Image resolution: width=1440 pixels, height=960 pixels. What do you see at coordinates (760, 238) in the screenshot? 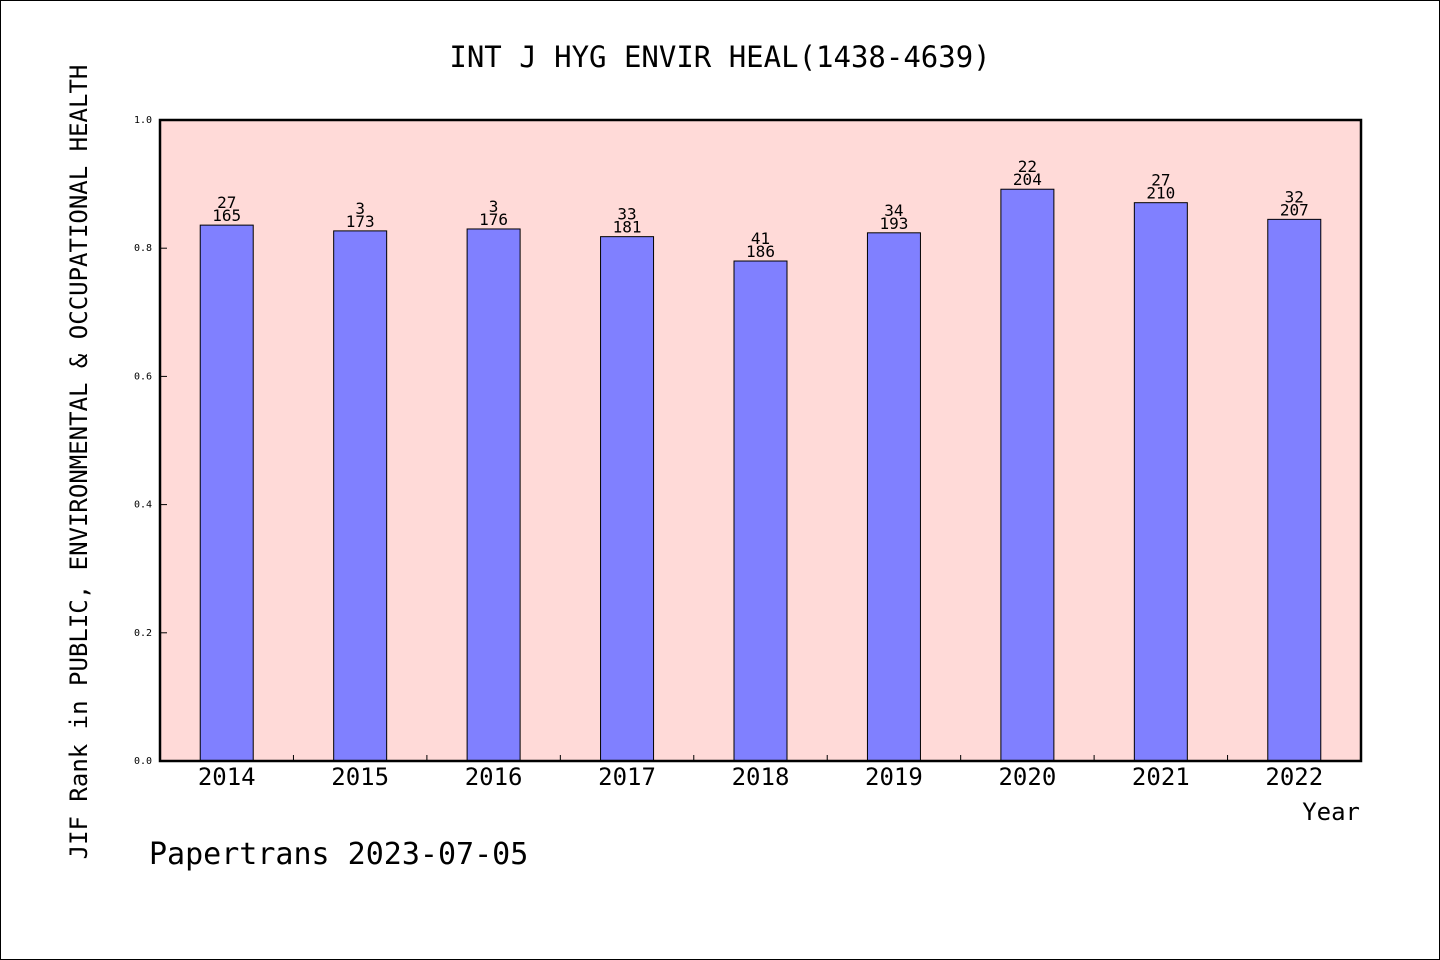
I see `bar-rank-label-2018: 41` at bounding box center [760, 238].